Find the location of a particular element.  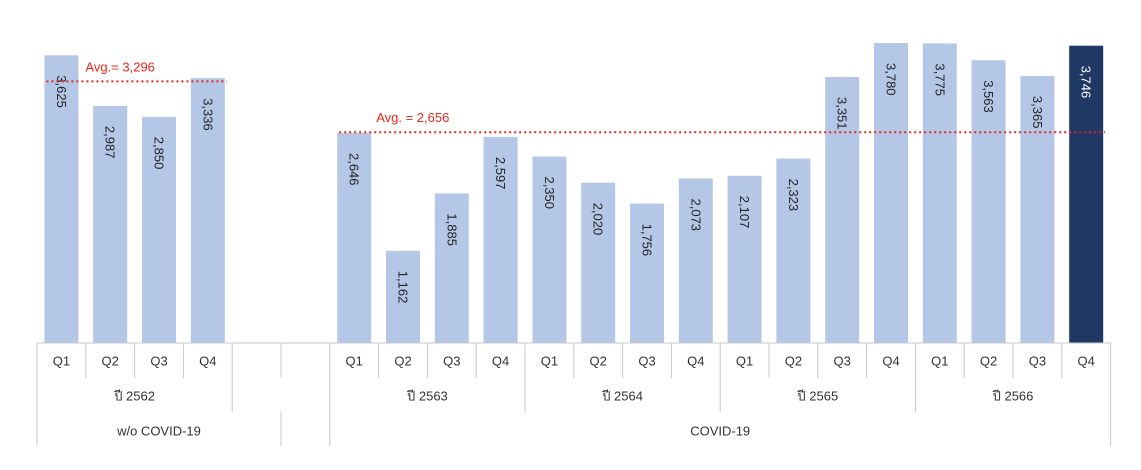

bar-ปี-2562-Q1 is located at coordinates (61, 199).